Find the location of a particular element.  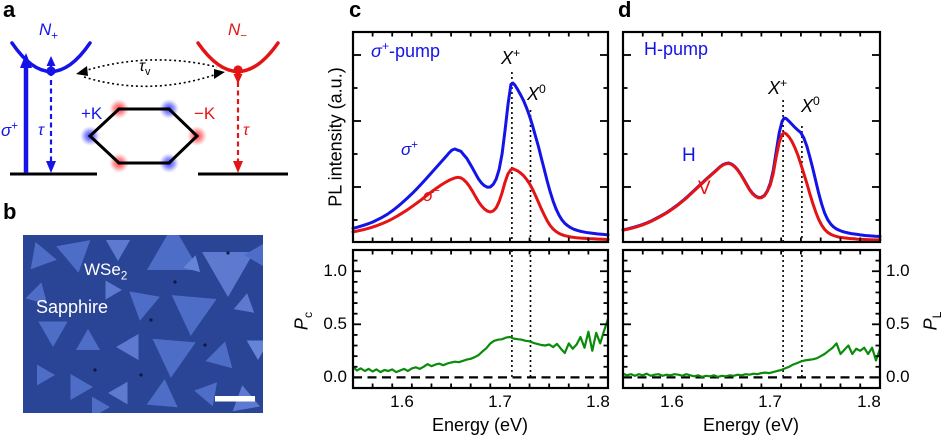

d-x-plus-label: X+ is located at coordinates (778, 87).